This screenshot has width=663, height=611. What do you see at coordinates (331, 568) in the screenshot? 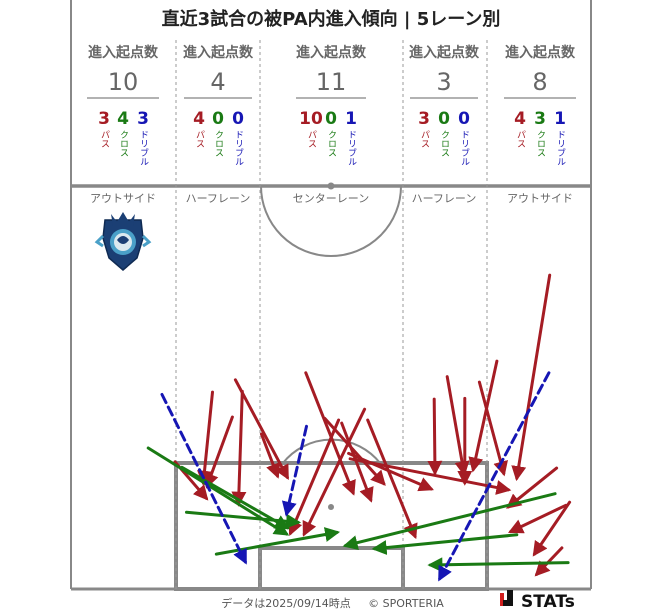
I see `goal-area` at bounding box center [331, 568].